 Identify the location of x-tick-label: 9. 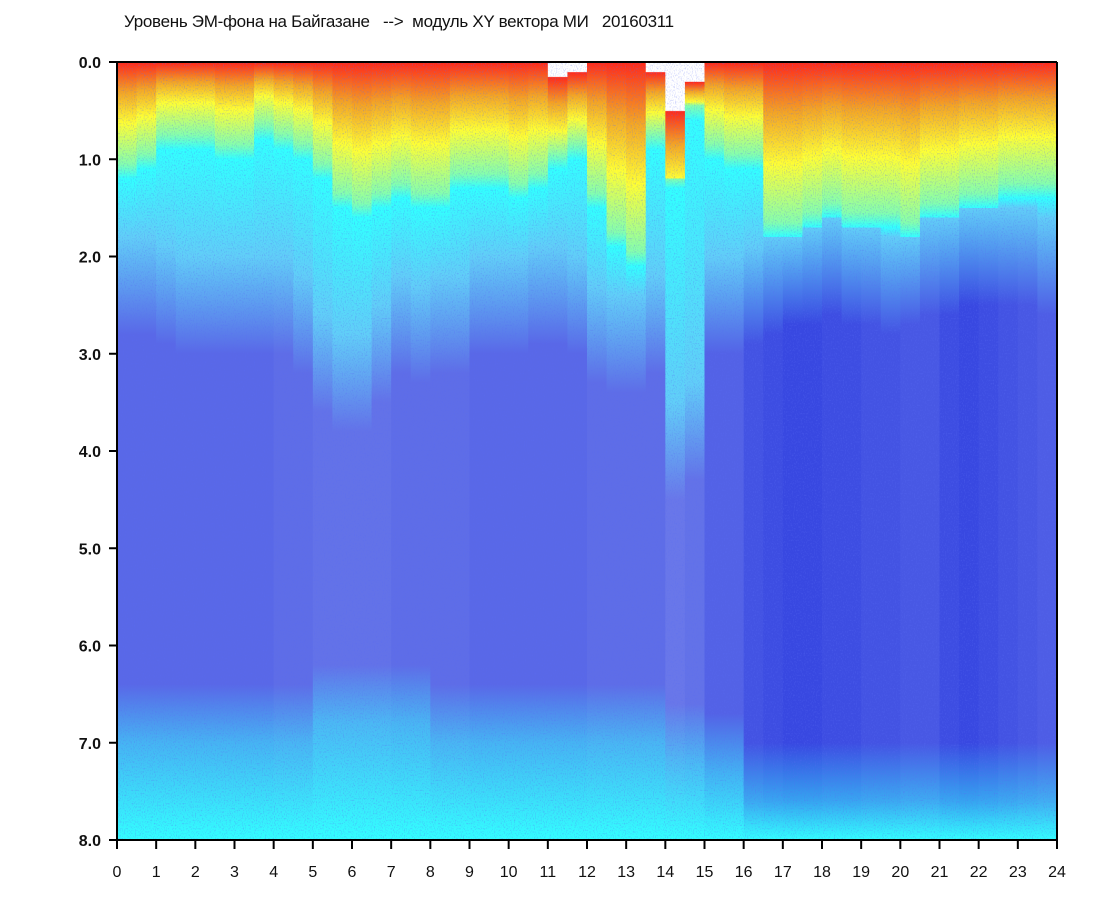
(469, 872).